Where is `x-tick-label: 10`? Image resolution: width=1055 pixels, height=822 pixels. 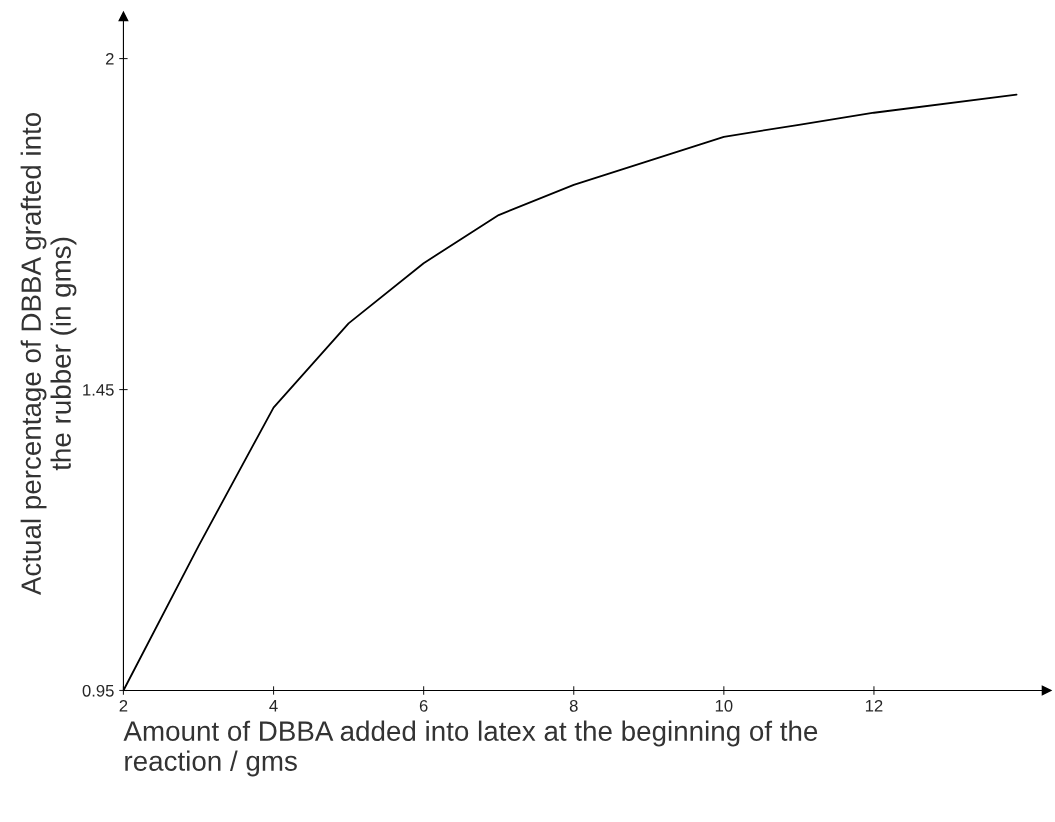 x-tick-label: 10 is located at coordinates (724, 705).